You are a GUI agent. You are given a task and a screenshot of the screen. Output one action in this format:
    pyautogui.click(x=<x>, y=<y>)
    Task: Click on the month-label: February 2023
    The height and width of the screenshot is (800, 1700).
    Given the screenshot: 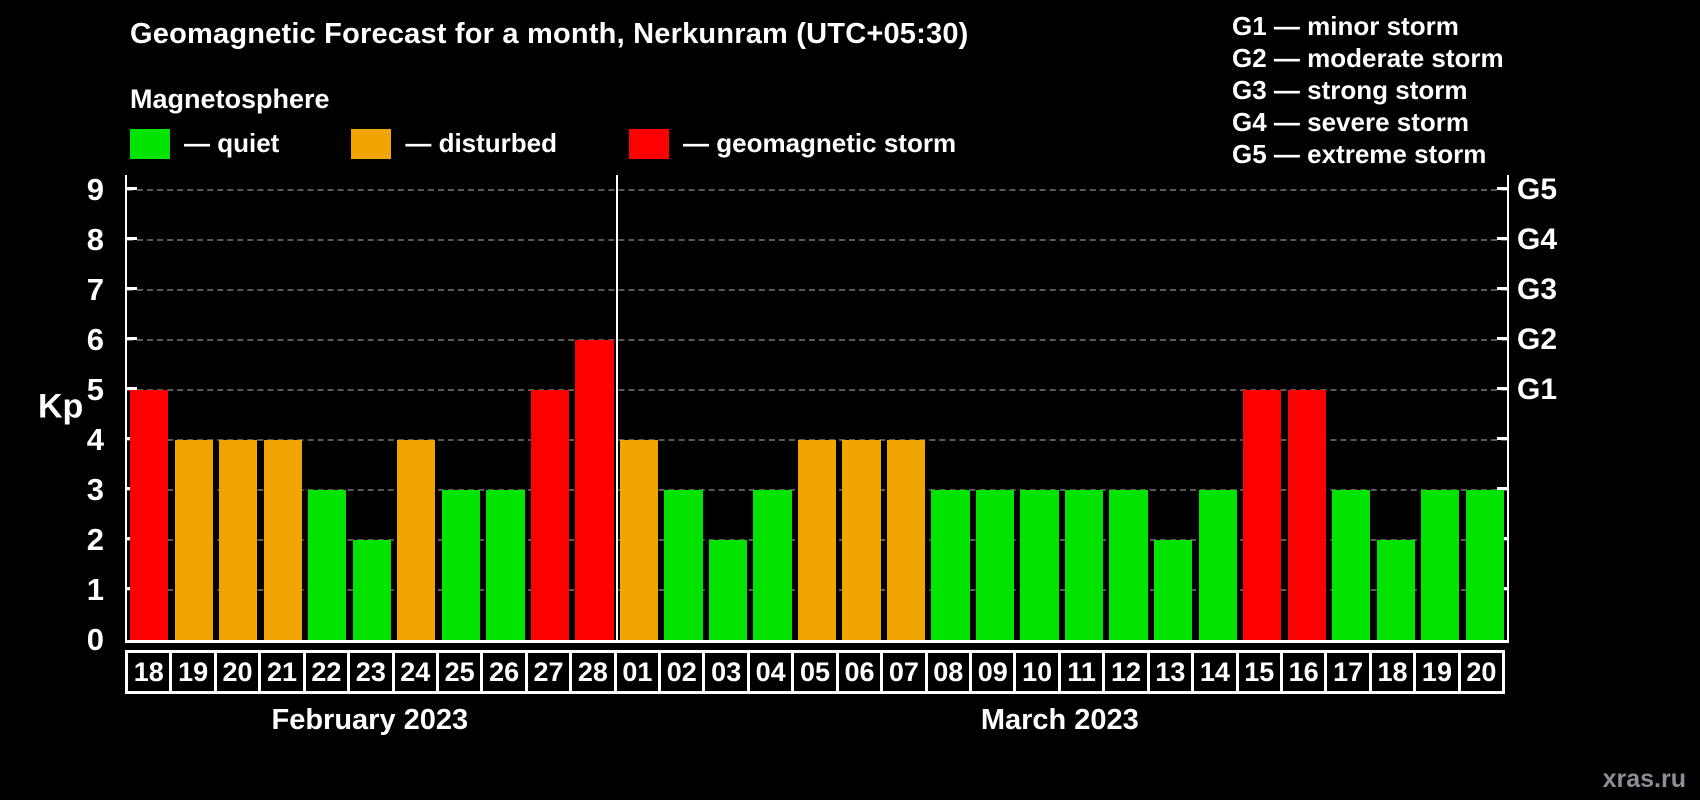 What is the action you would take?
    pyautogui.click(x=370, y=720)
    